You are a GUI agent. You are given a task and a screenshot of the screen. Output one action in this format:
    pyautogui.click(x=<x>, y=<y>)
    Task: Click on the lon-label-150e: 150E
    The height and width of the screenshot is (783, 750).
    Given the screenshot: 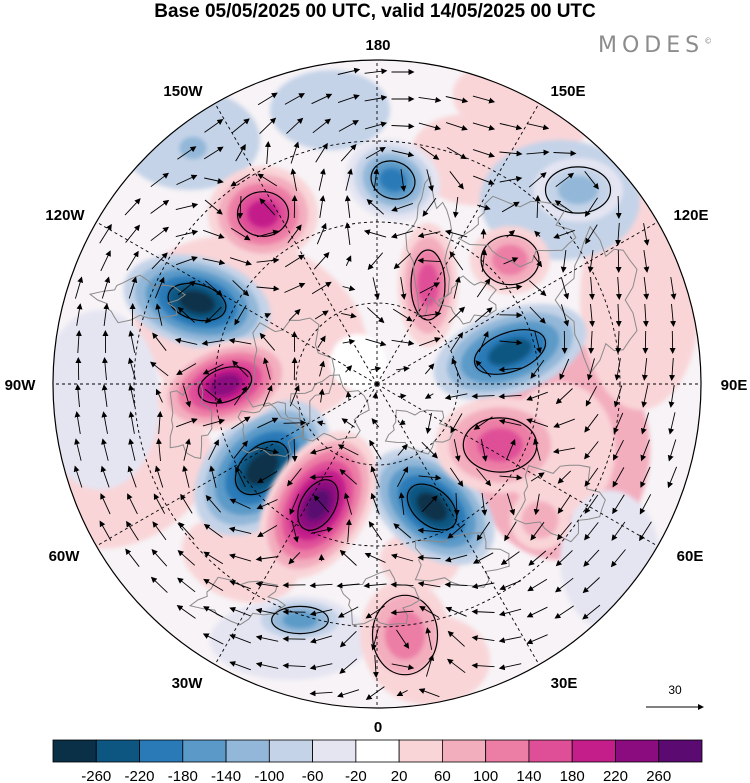 What is the action you would take?
    pyautogui.click(x=567, y=91)
    